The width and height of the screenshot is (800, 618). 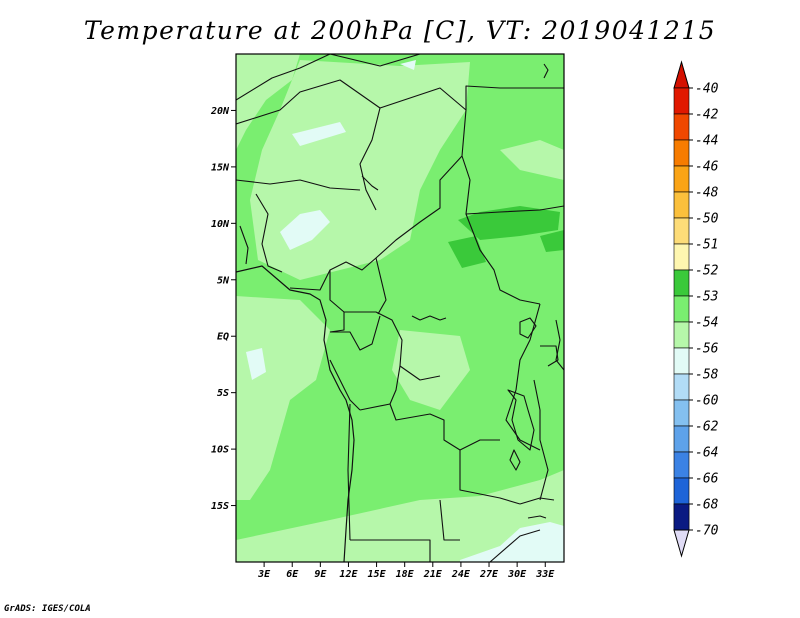 What do you see at coordinates (681, 74) in the screenshot?
I see `colorbar-top-arrow` at bounding box center [681, 74].